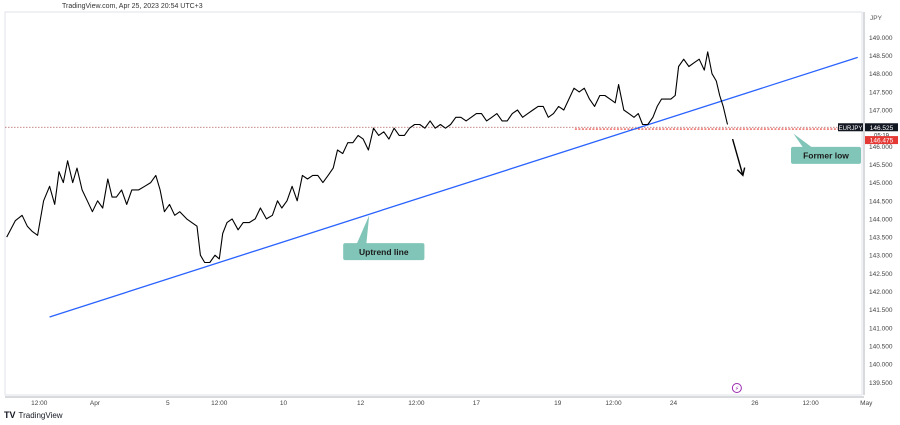 Image resolution: width=900 pixels, height=425 pixels. Describe the element at coordinates (881, 310) in the screenshot. I see `y-tick-label: 141.500` at that location.